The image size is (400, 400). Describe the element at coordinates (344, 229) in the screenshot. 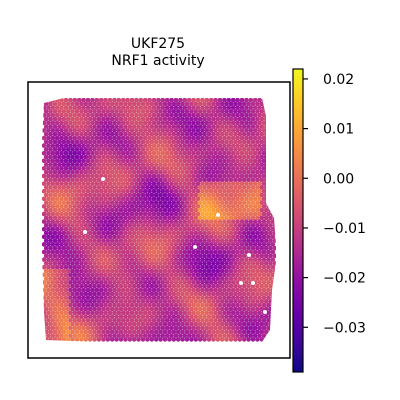

I see `colorbar-tick-label: −0.01` at that location.